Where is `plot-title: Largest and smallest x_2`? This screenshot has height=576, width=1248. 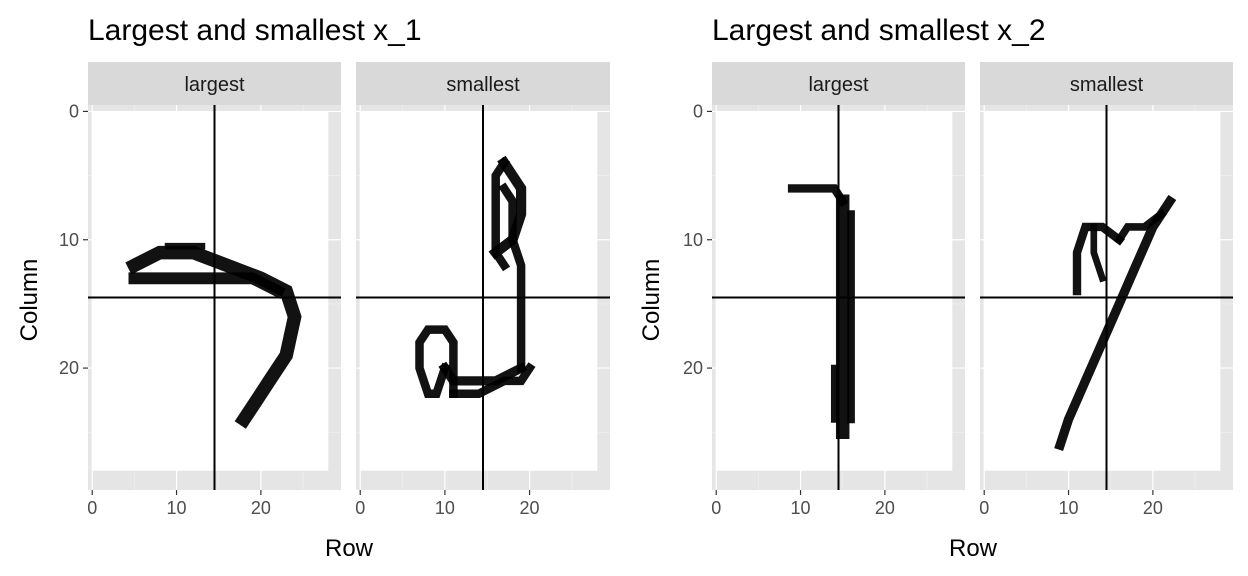 plot-title: Largest and smallest x_2 is located at coordinates (879, 30).